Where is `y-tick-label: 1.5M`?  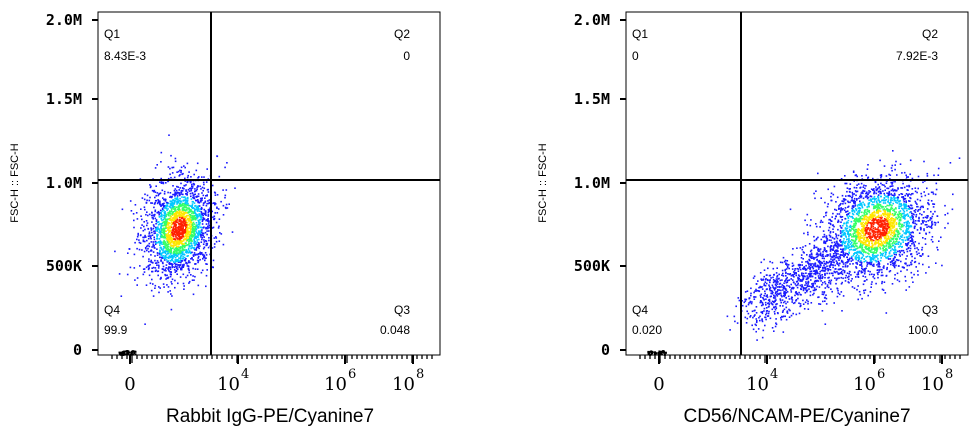
y-tick-label: 1.5M is located at coordinates (64, 99).